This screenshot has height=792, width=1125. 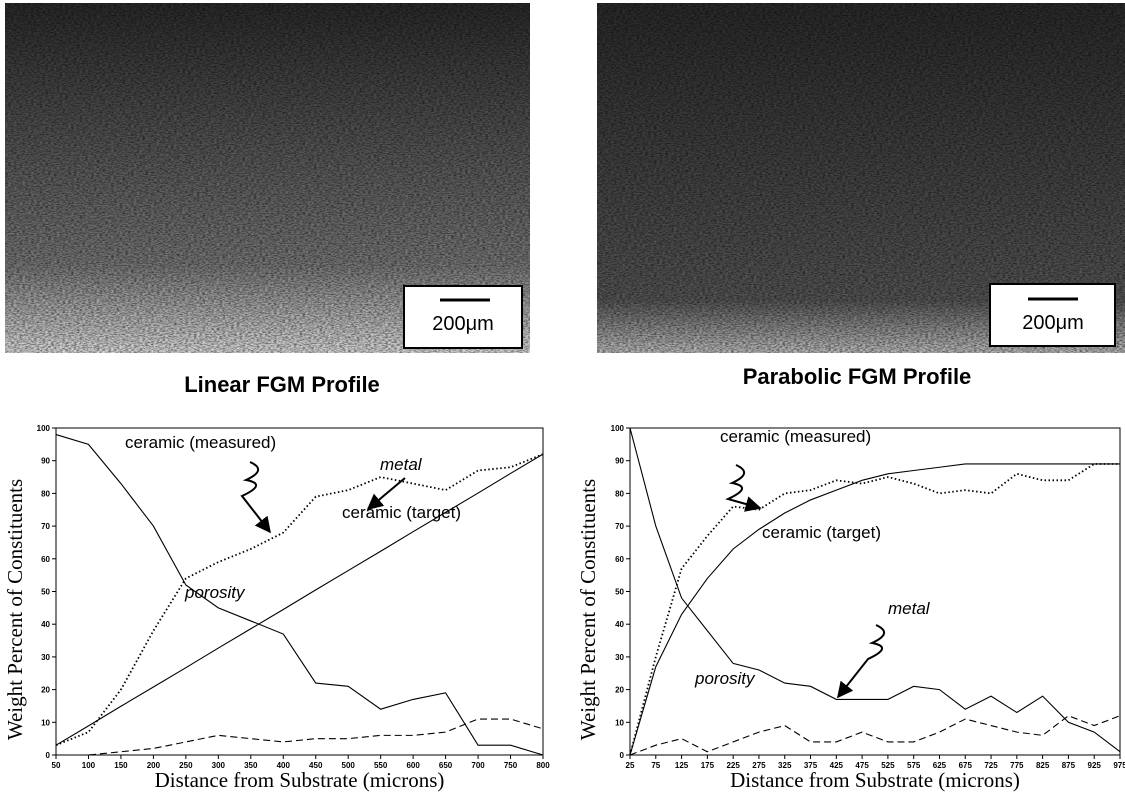 I want to click on x-tick-label: 275, so click(x=759, y=765).